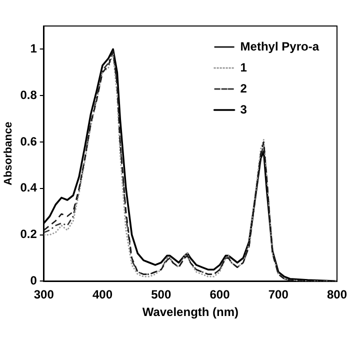 This screenshot has height=350, width=350. Describe the element at coordinates (29, 187) in the screenshot. I see `y-tick-label: 0.4` at that location.